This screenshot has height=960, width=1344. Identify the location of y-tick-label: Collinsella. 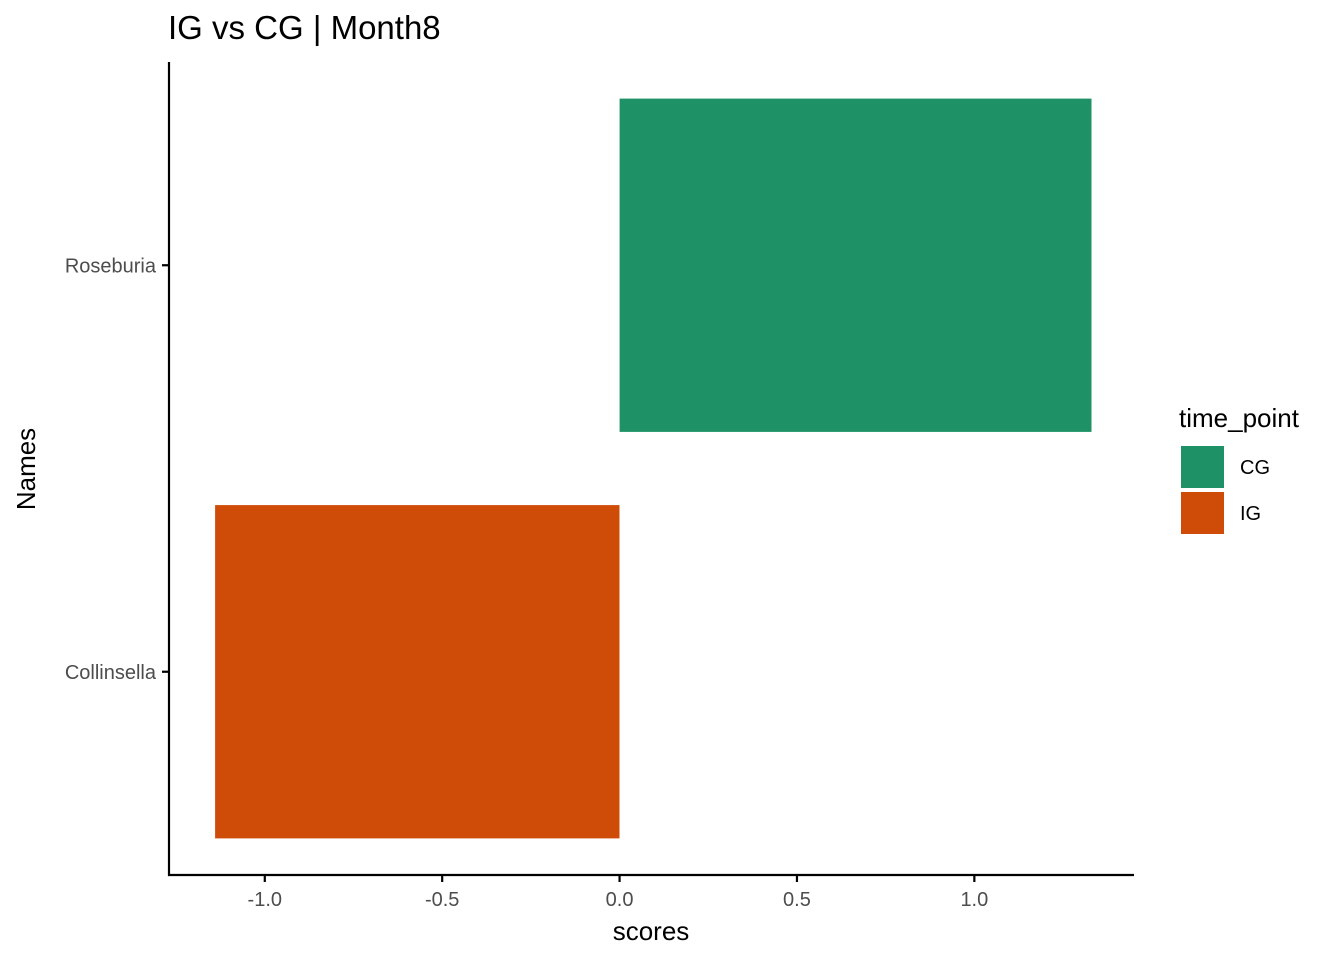
(111, 673).